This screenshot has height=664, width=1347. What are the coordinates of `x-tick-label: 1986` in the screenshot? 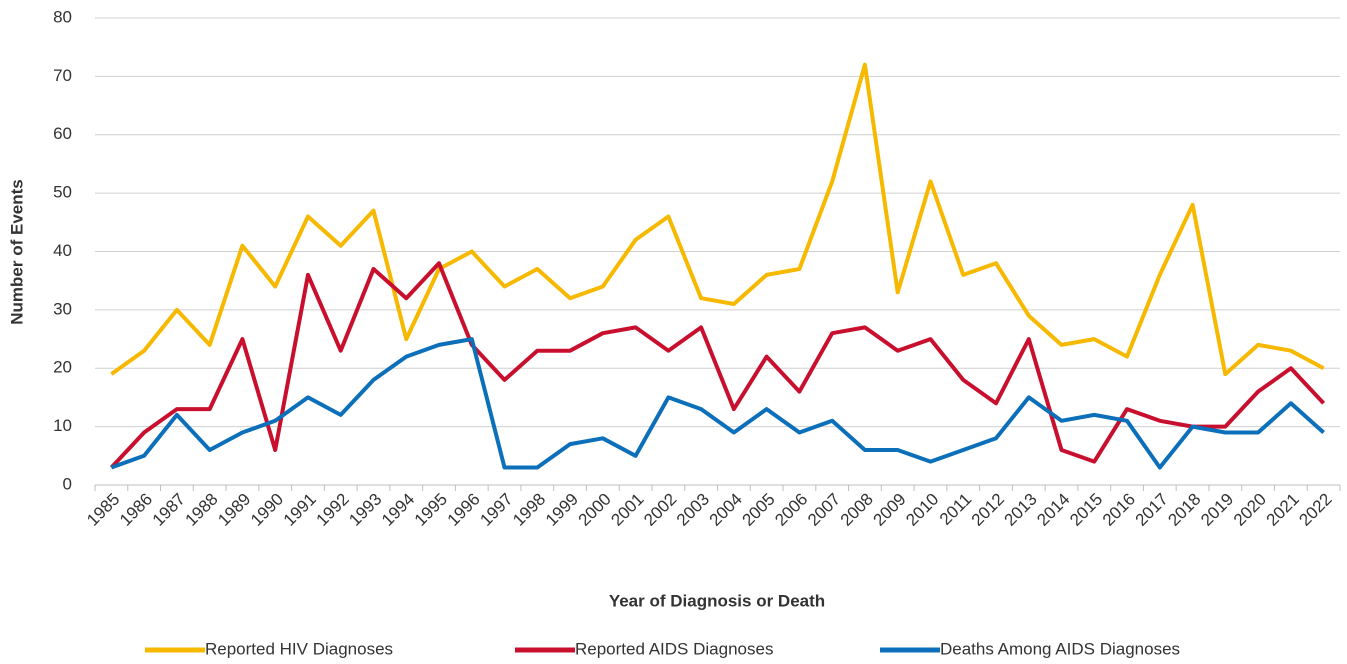 It's located at (136, 510).